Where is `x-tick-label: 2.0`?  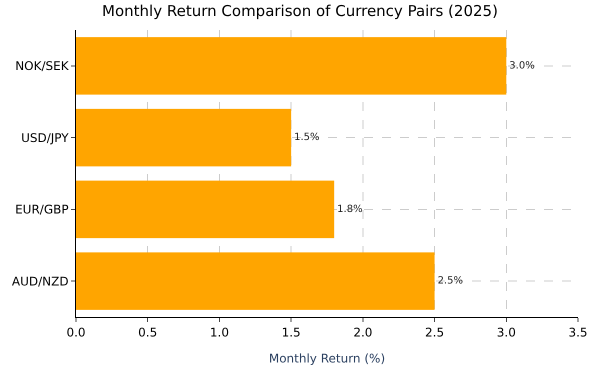 x-tick-label: 2.0 is located at coordinates (362, 332).